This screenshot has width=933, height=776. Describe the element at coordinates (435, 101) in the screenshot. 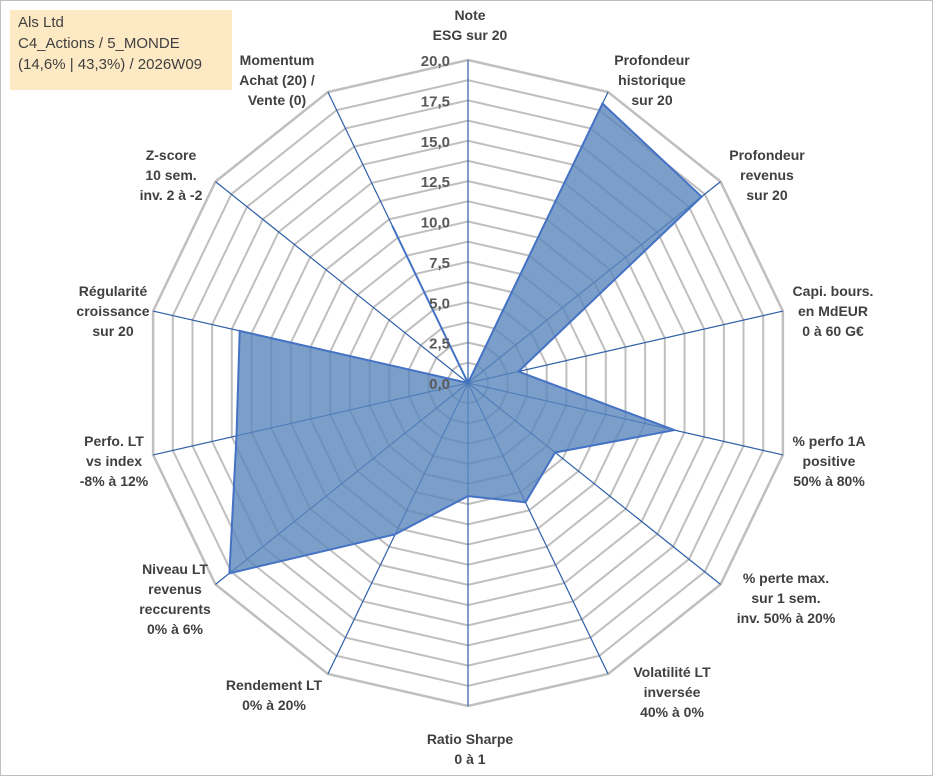

I see `radial-tick-label: 17,5` at that location.